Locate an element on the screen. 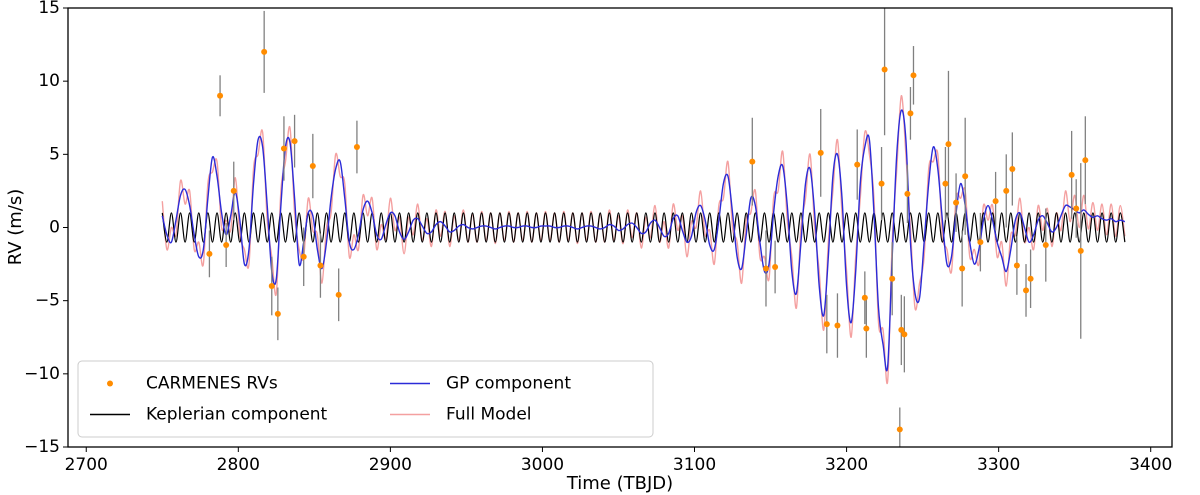  legend-label: CARMENES RVs is located at coordinates (212, 384).